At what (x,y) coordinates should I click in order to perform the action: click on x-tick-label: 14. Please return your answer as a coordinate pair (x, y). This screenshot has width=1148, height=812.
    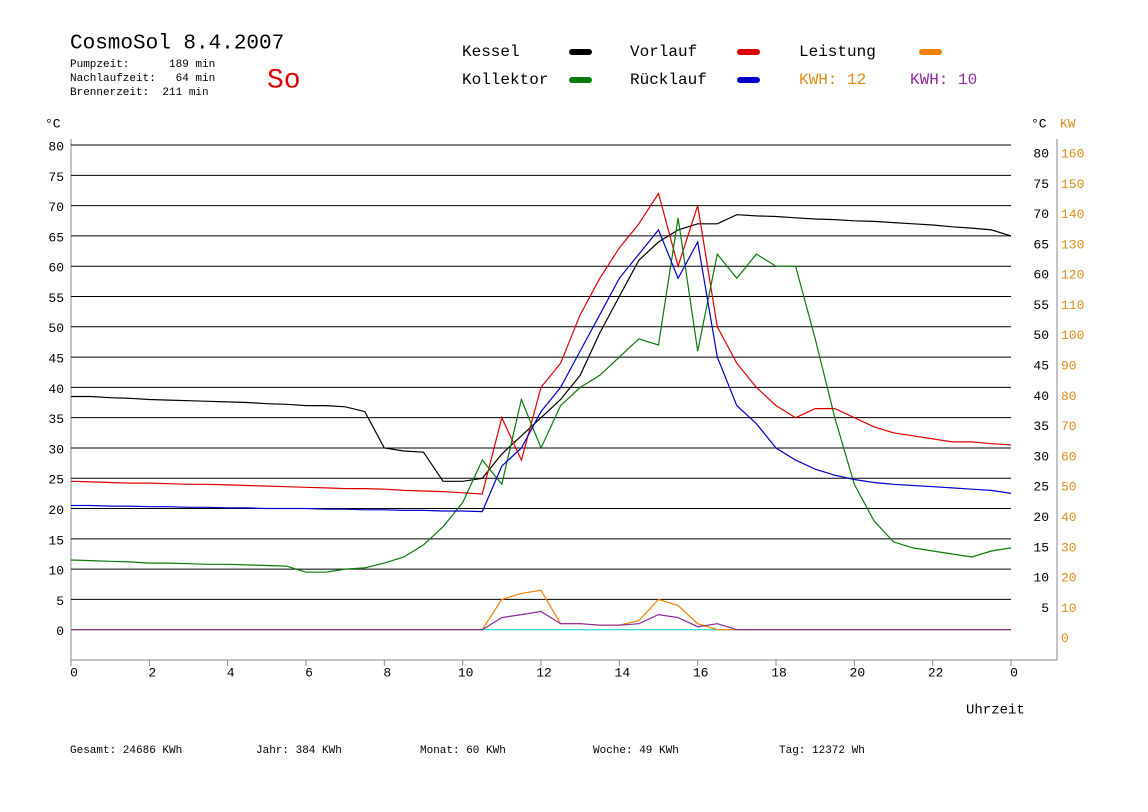
    Looking at the image, I should click on (623, 672).